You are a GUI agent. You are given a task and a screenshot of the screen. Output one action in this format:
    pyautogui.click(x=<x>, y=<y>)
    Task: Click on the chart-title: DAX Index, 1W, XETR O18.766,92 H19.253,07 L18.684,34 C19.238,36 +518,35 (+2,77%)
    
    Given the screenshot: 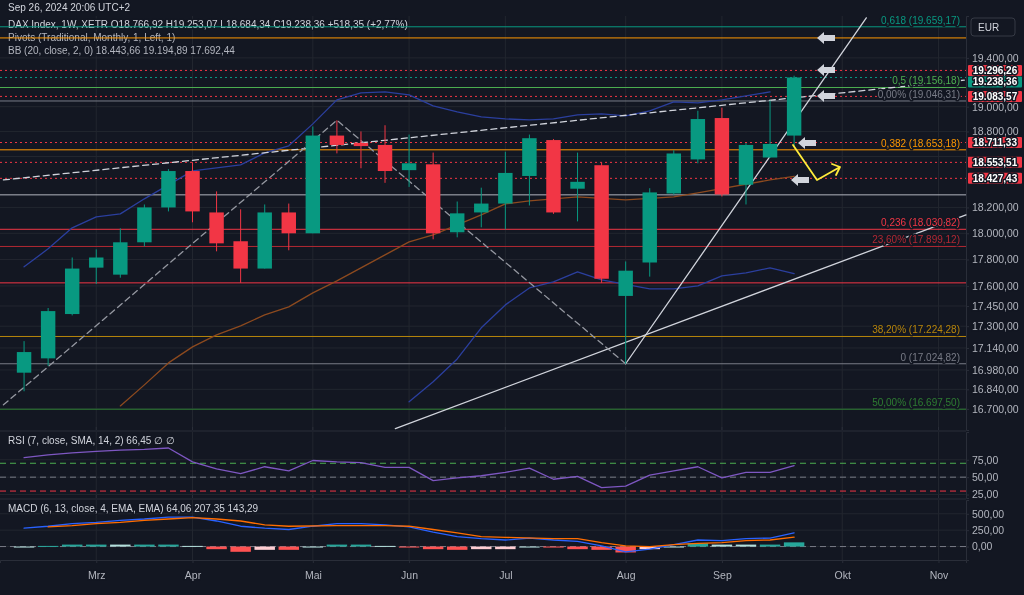 What is the action you would take?
    pyautogui.click(x=208, y=24)
    